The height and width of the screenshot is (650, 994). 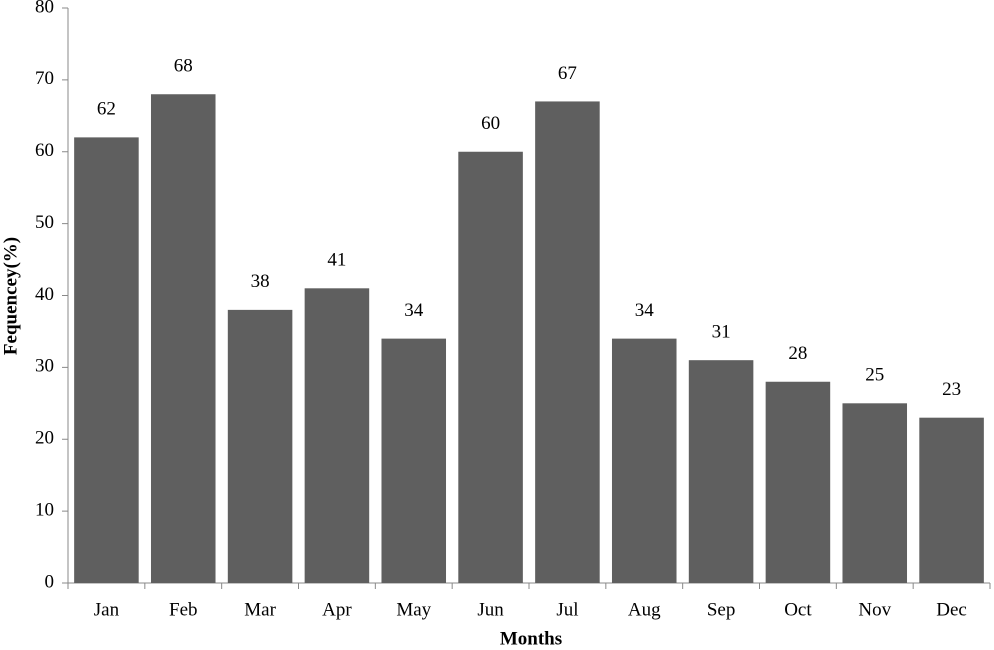 I want to click on data-label: 23, so click(x=951, y=389).